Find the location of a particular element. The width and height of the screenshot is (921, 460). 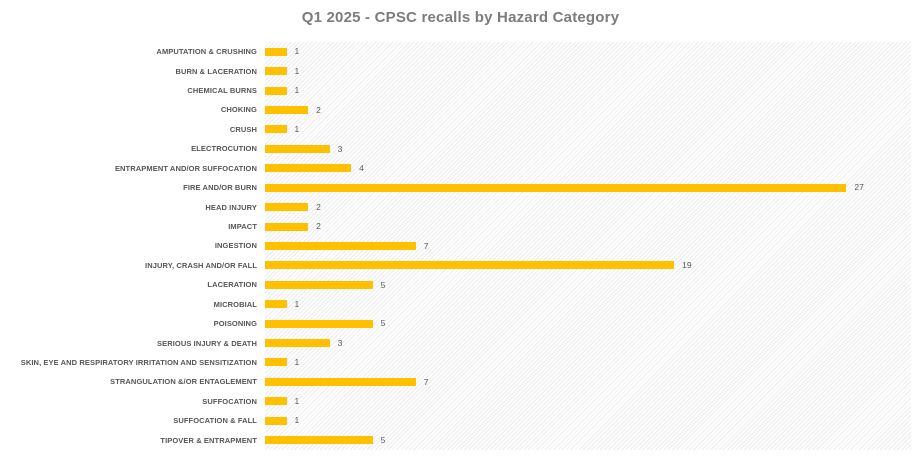

category-label: SERIOUS INJURY & DEATH is located at coordinates (207, 343).